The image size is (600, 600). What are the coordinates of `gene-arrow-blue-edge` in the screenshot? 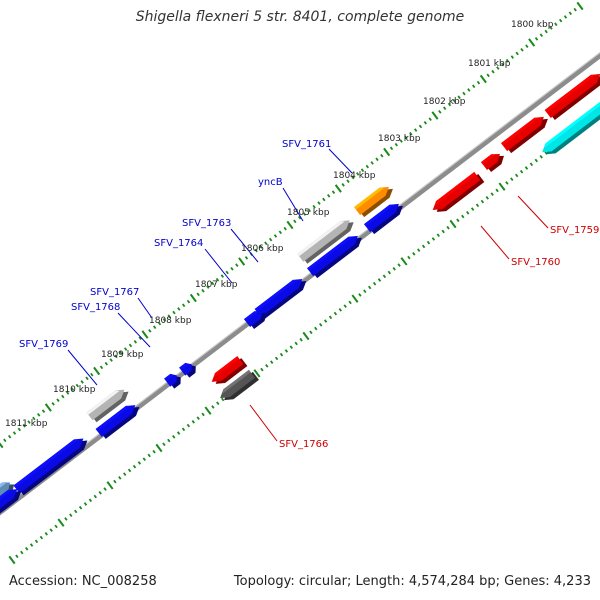 It's located at (11, 503).